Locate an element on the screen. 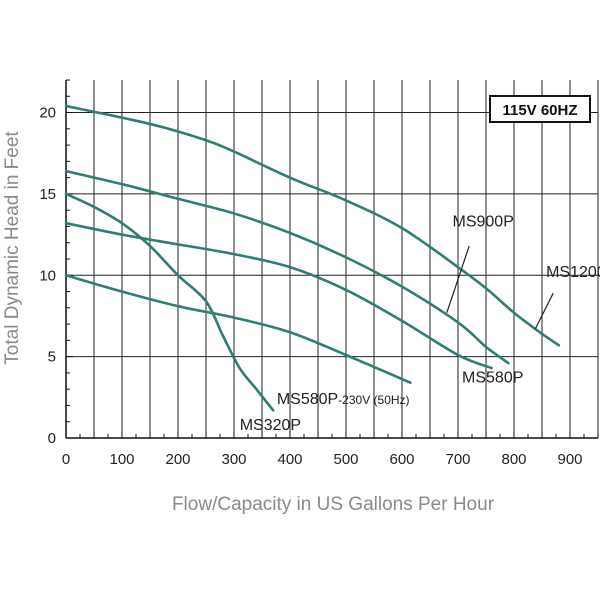  series-line-ms580p-230v is located at coordinates (238, 328).